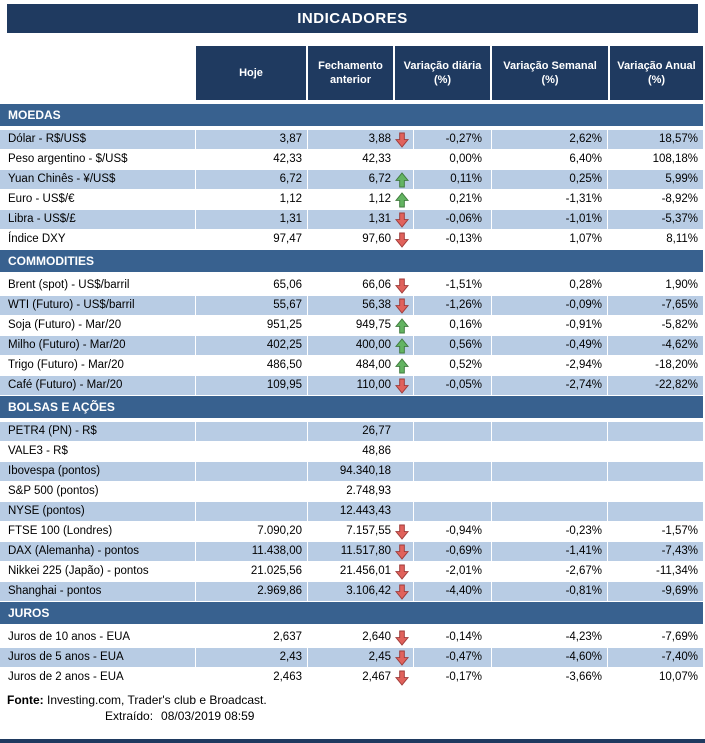 This screenshot has height=743, width=705. Describe the element at coordinates (453, 285) in the screenshot. I see `cell-variacao-diaria: -1,51%` at that location.